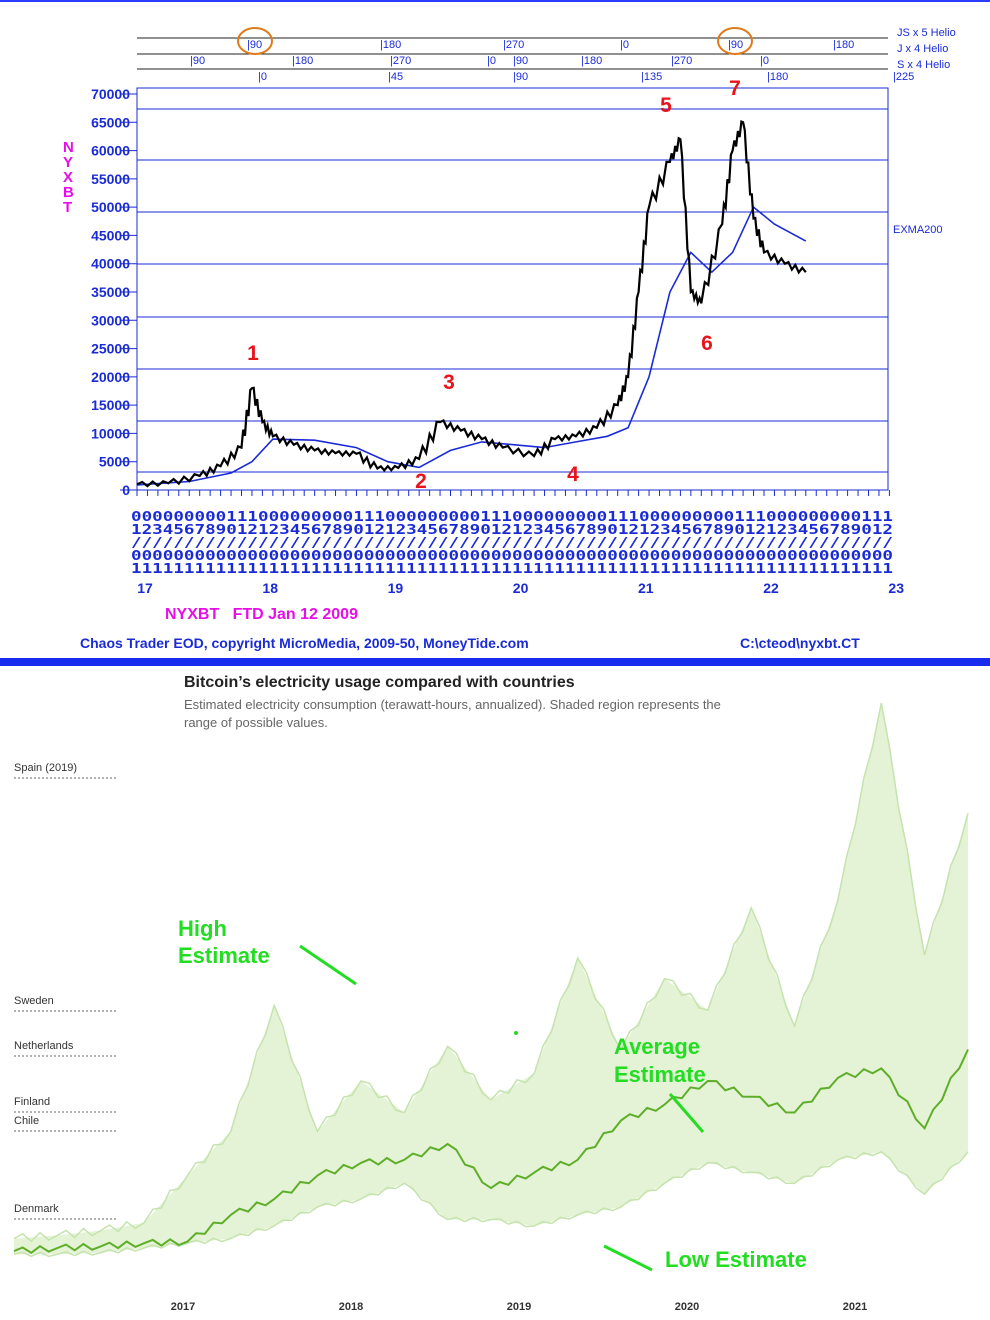  Describe the element at coordinates (68, 192) in the screenshot. I see `y-label-letter: B` at that location.